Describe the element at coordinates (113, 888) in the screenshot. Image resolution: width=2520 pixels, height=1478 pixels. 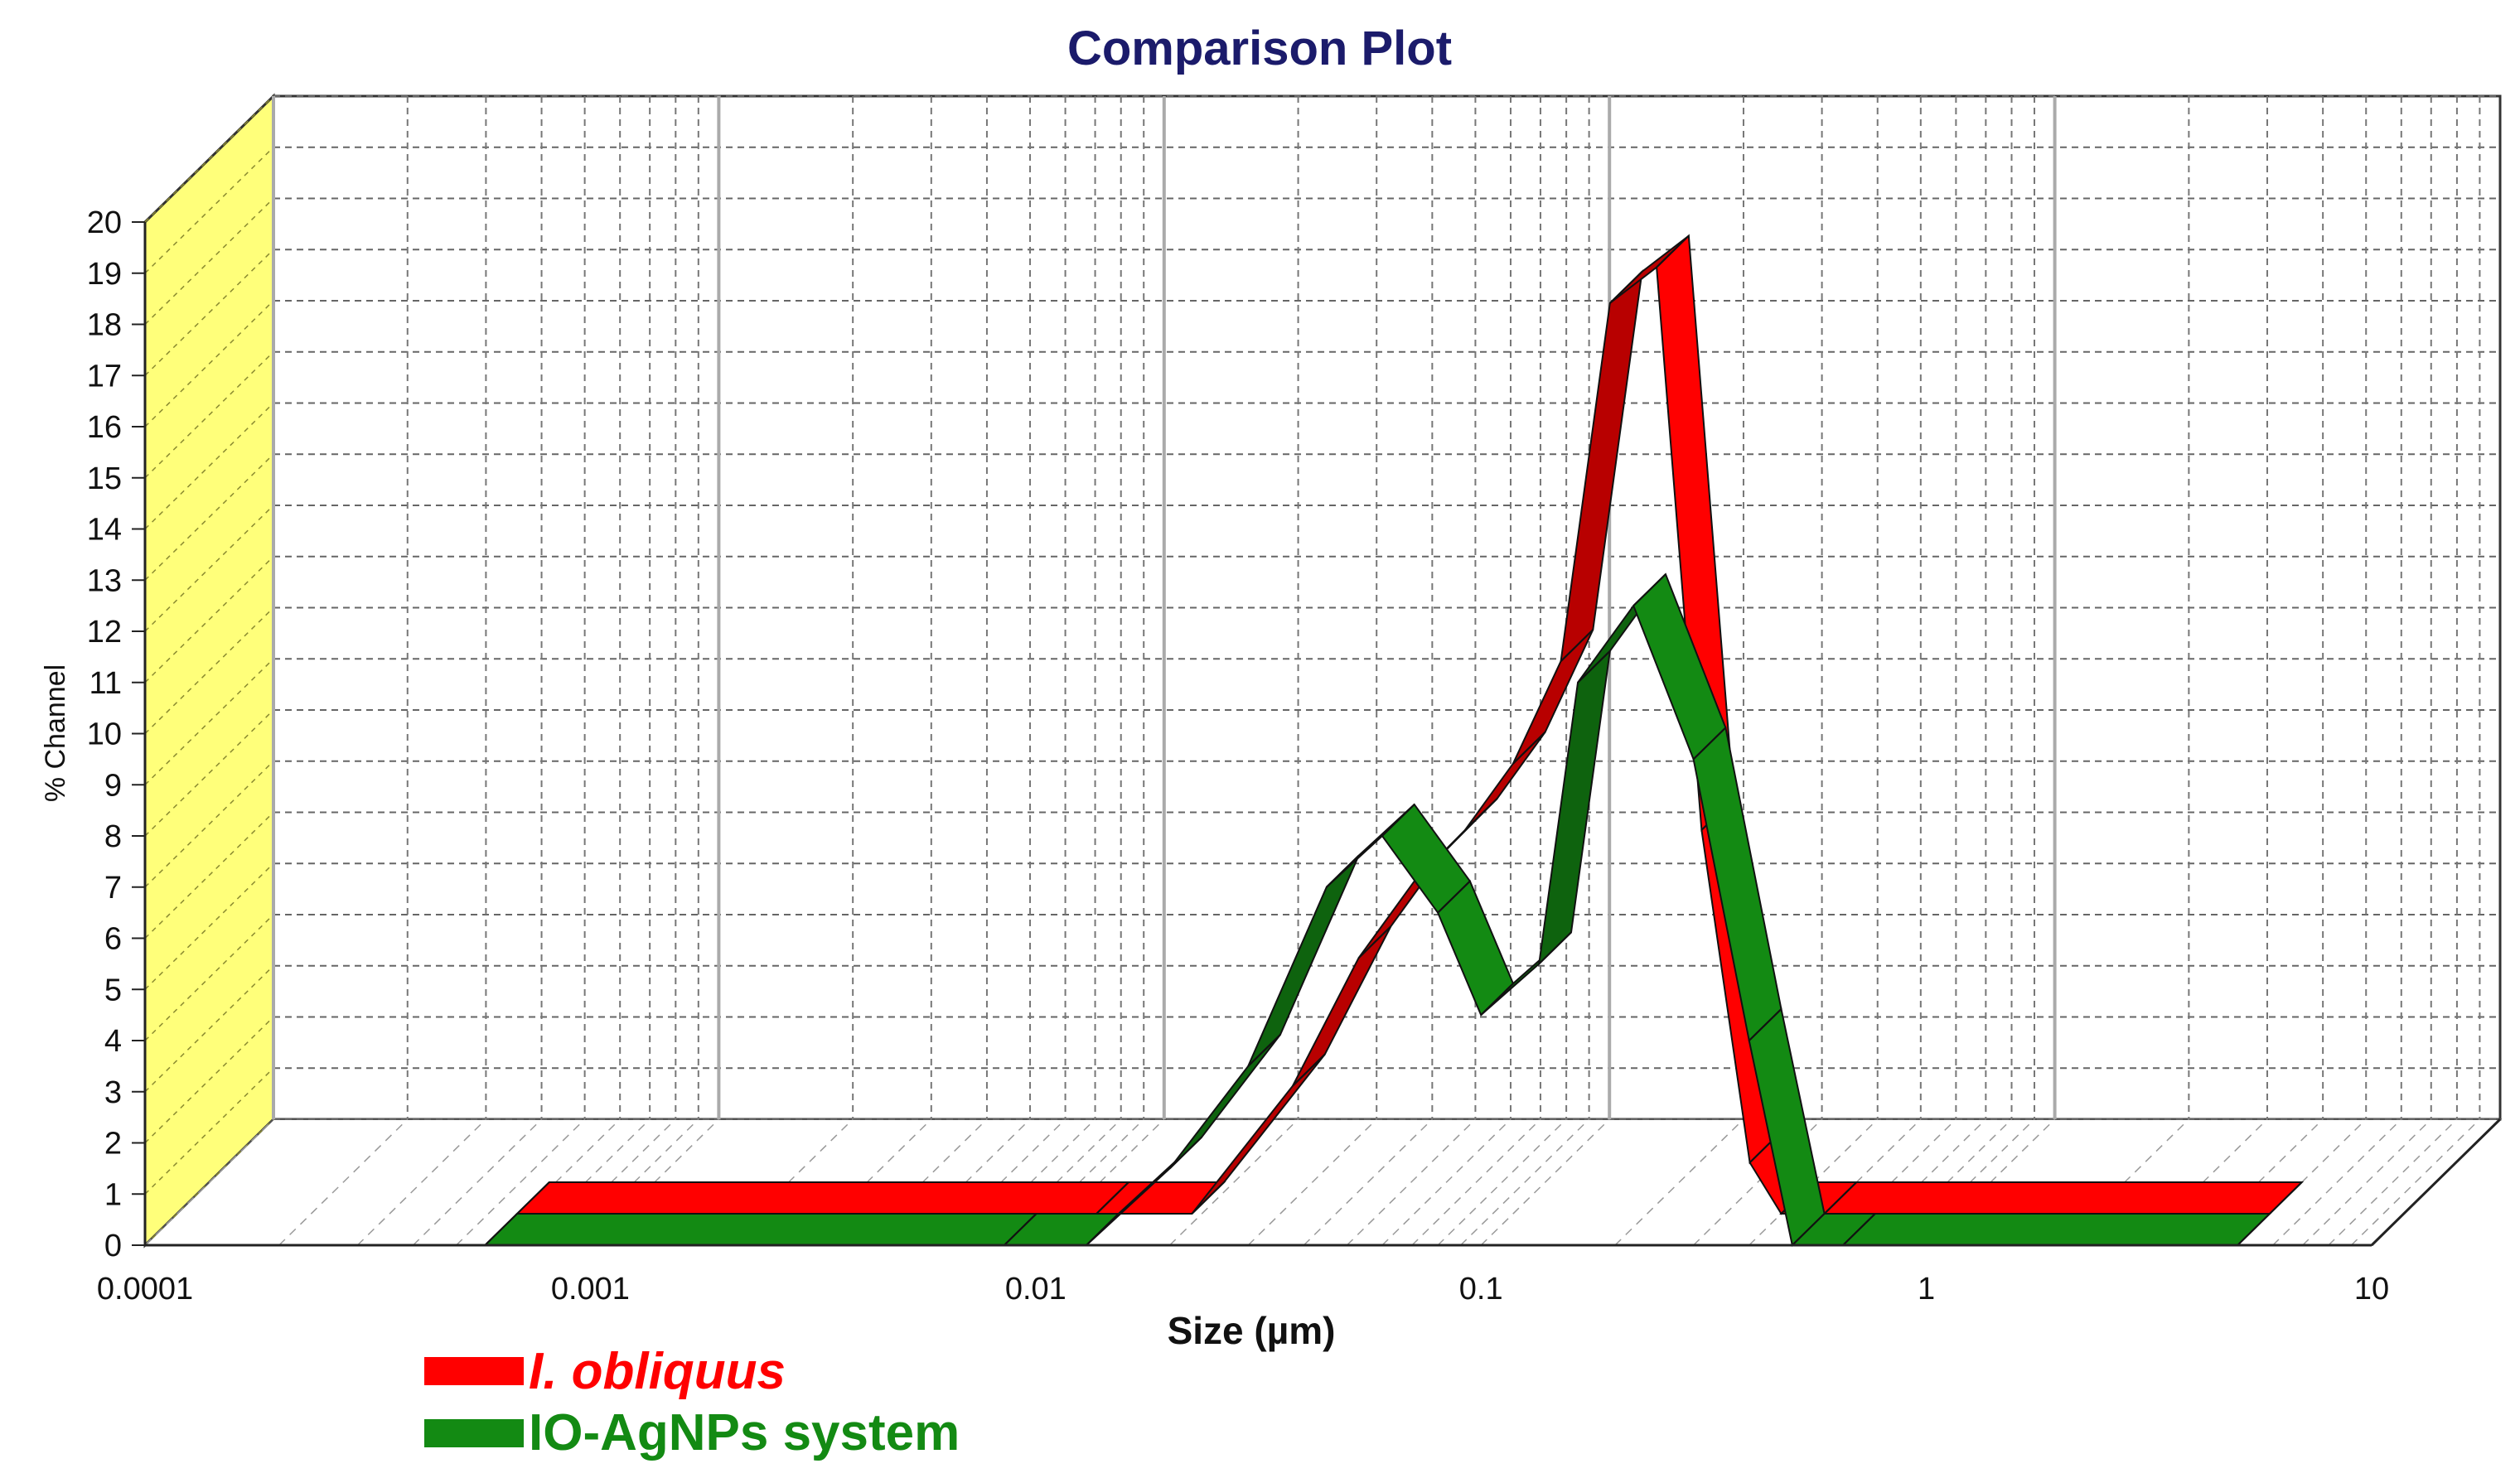
I see `y-tick-label: 7` at that location.